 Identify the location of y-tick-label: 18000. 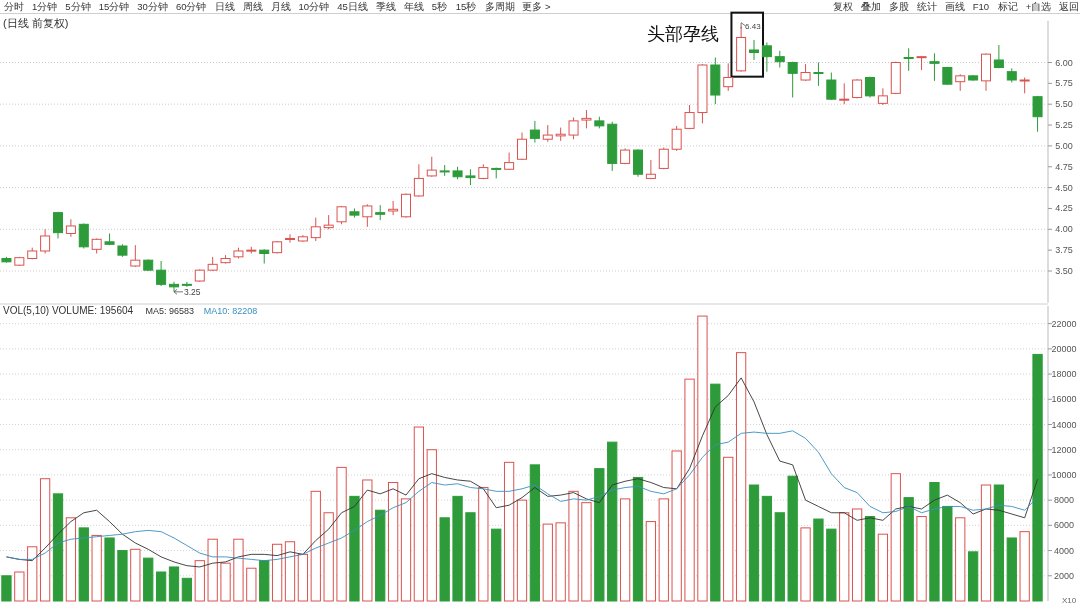
(1064, 374).